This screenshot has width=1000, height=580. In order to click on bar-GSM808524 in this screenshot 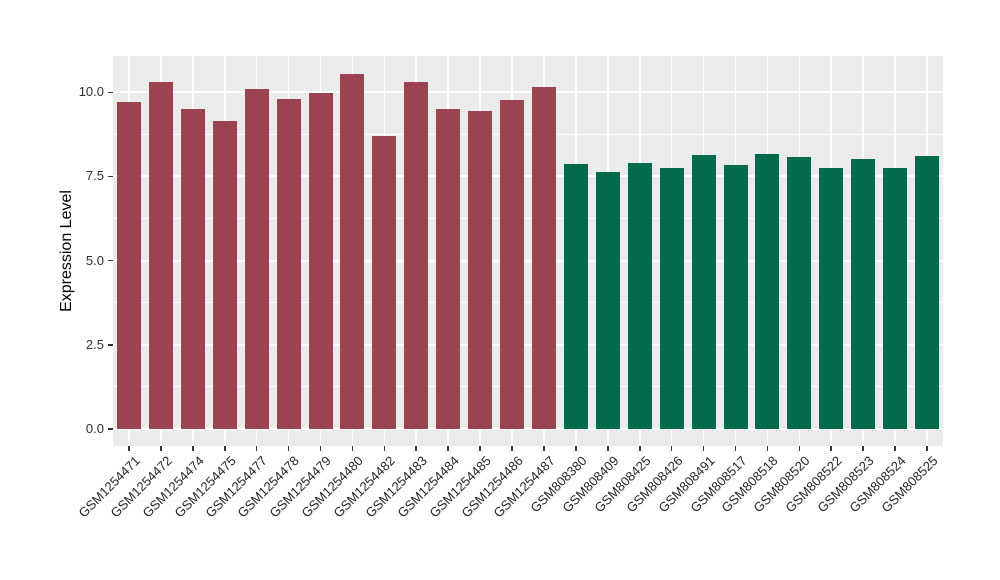, I will do `click(895, 298)`.